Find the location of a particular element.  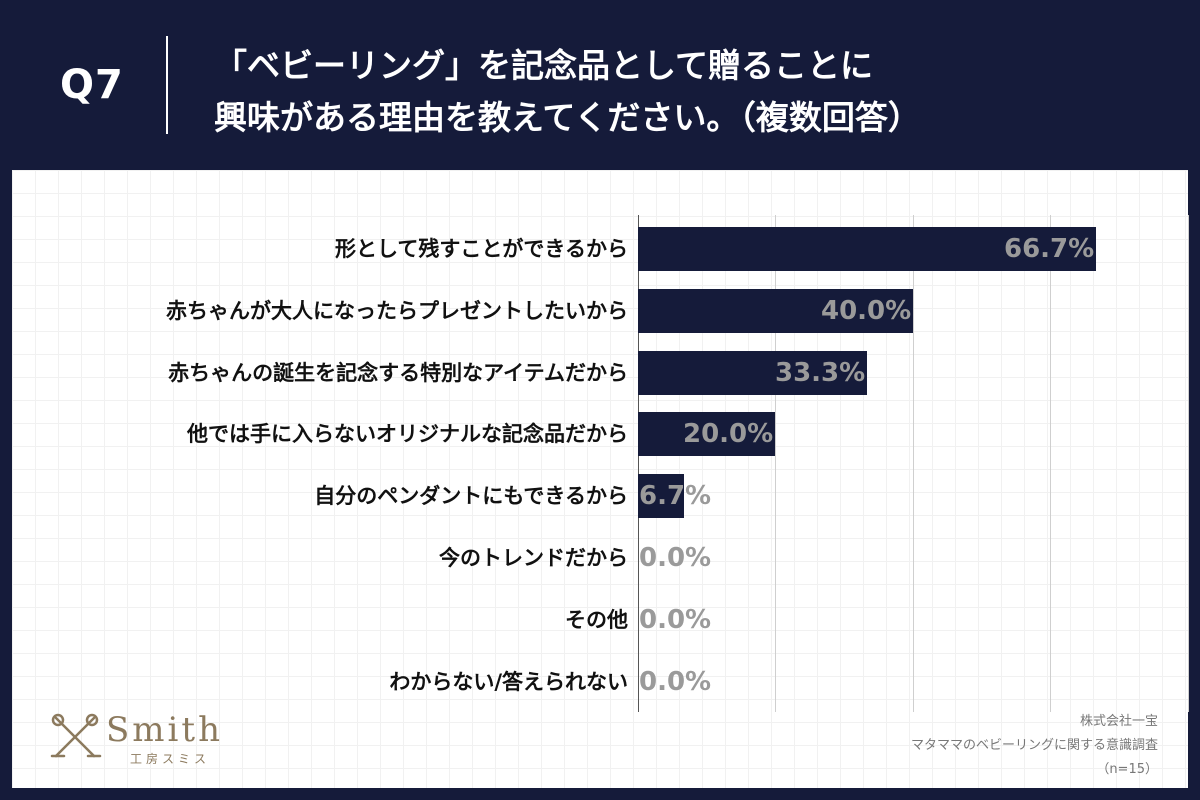

category-label: わからない/答えられない is located at coordinates (508, 682).